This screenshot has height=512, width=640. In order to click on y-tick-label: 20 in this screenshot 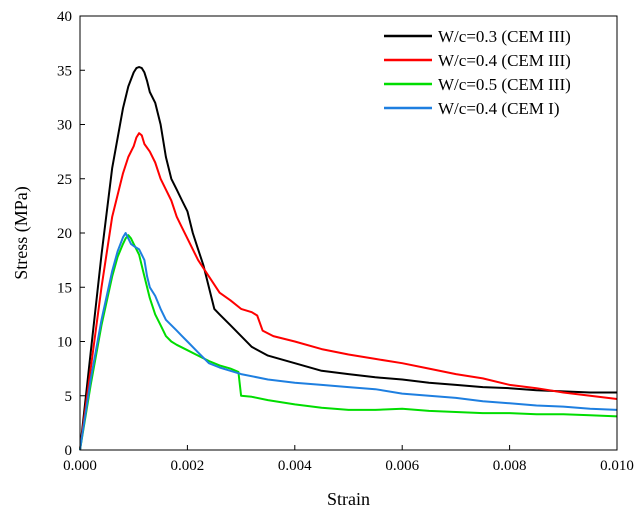, I will do `click(64, 234)`.